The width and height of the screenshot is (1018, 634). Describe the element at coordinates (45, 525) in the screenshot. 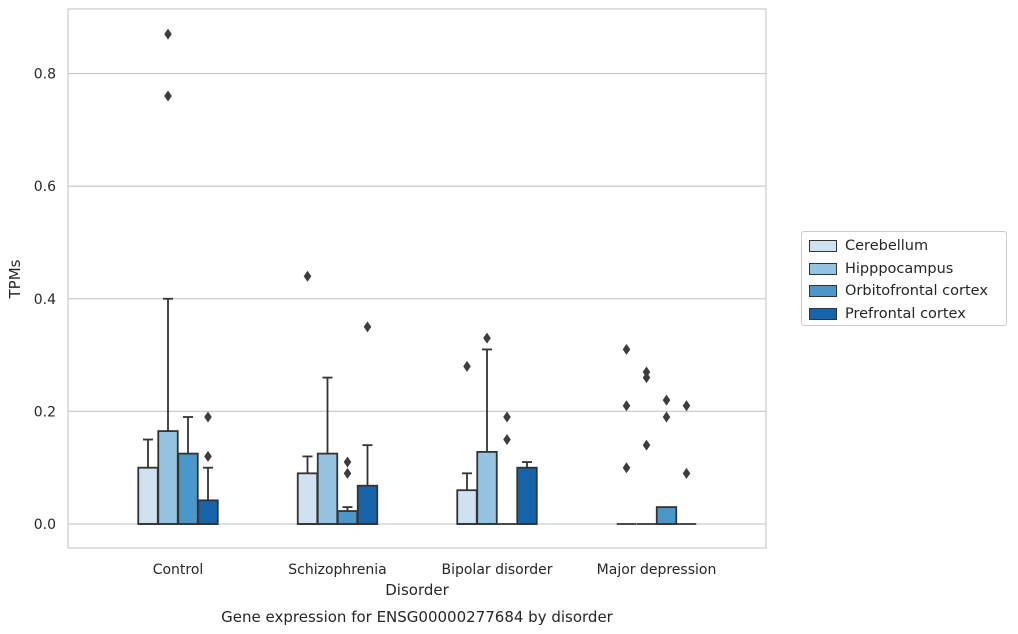

I see `y-tick-label: 0.0` at that location.